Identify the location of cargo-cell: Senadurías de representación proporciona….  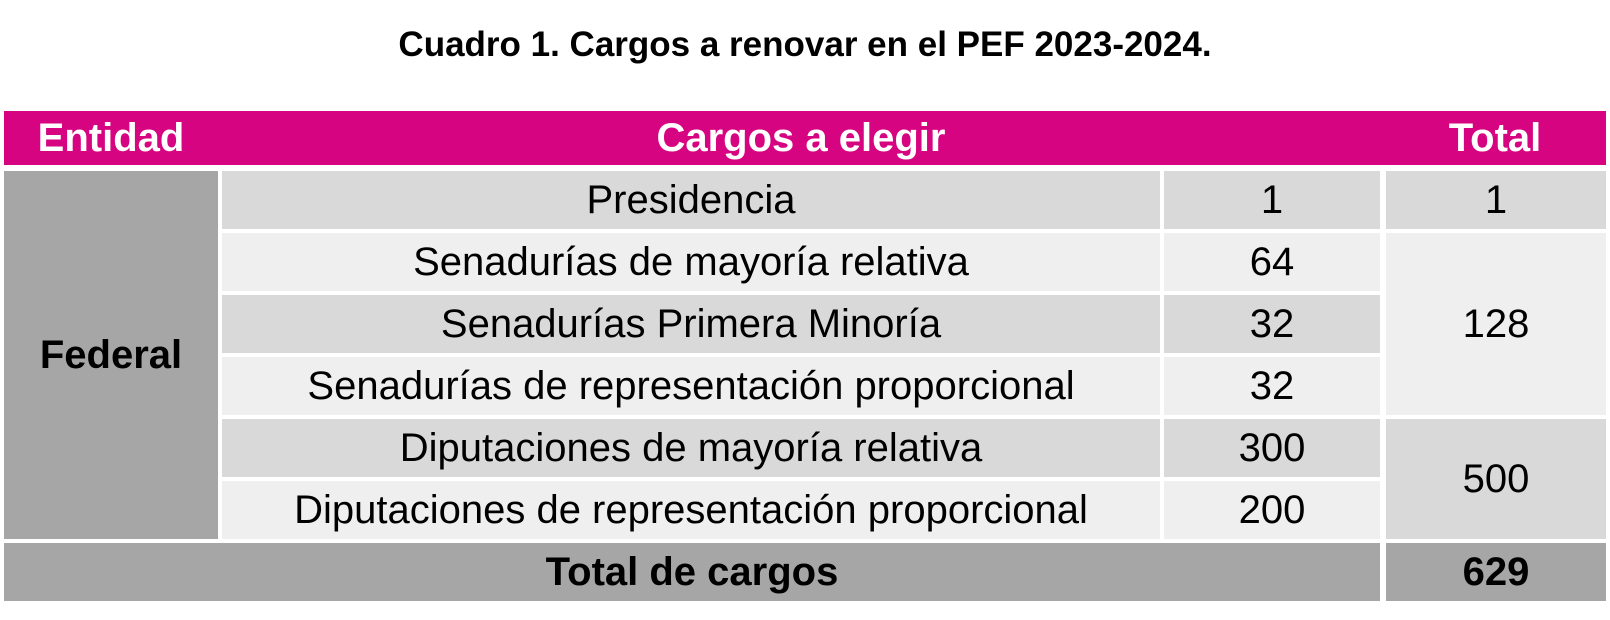
(691, 386).